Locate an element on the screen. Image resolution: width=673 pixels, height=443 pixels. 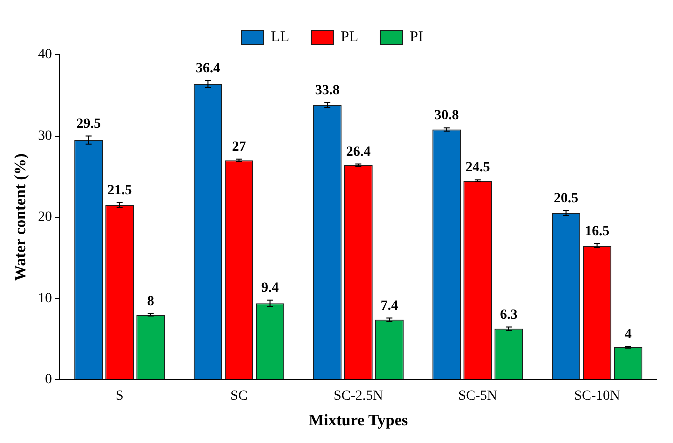
data-label: 33.8 is located at coordinates (327, 91).